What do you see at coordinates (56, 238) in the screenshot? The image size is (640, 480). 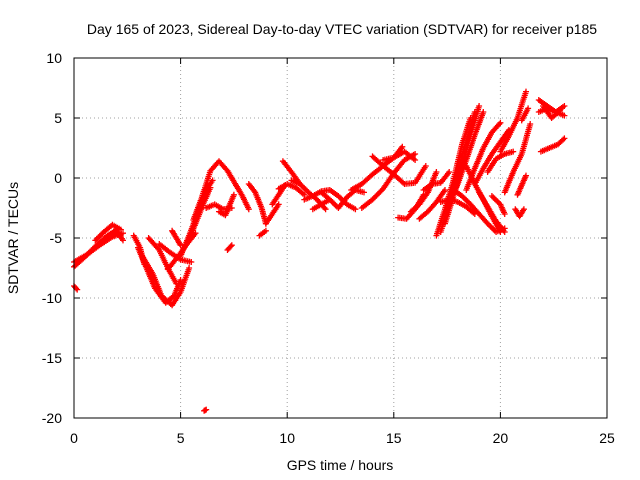 I see `y-tick-label: -5` at bounding box center [56, 238].